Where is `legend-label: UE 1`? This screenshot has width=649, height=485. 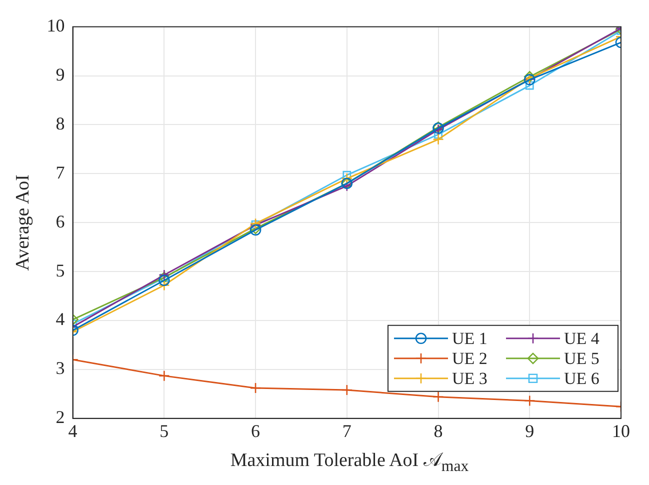 legend-label: UE 1 is located at coordinates (470, 338).